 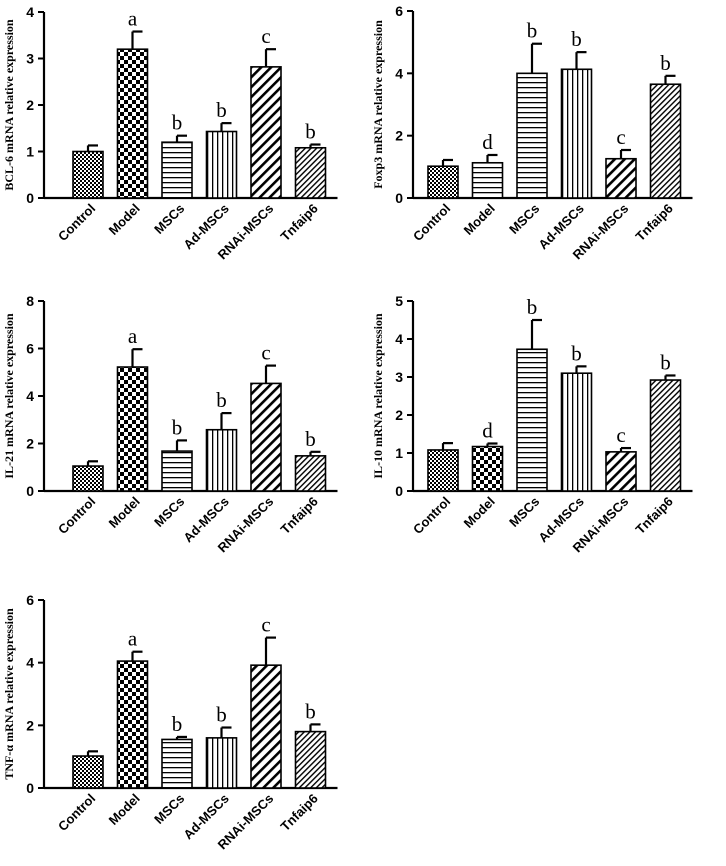 I want to click on il21-ytick-label: 0, so click(x=30, y=491).